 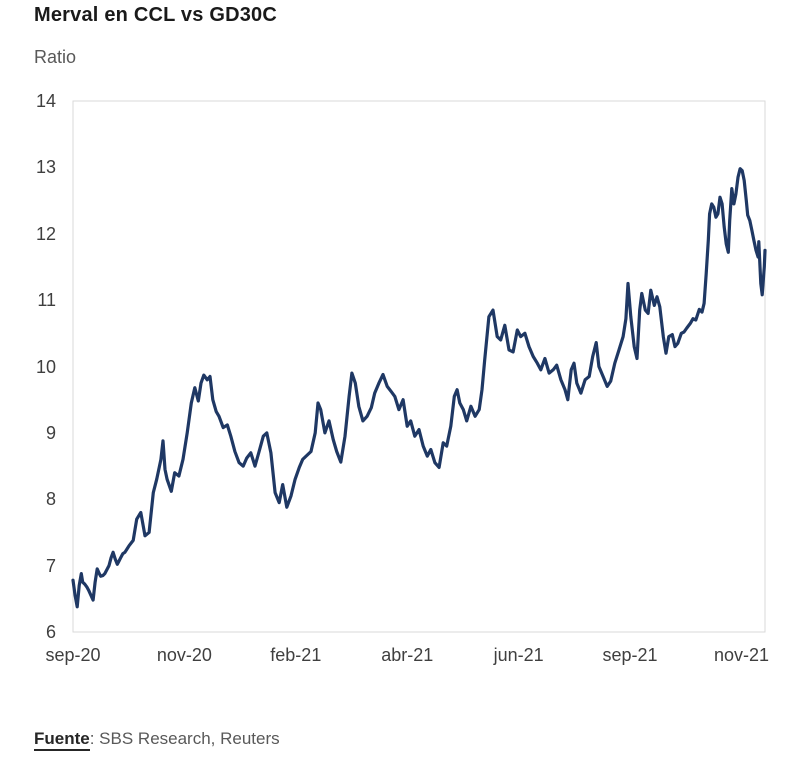 I want to click on x-tick-label: sep-20, so click(x=73, y=655).